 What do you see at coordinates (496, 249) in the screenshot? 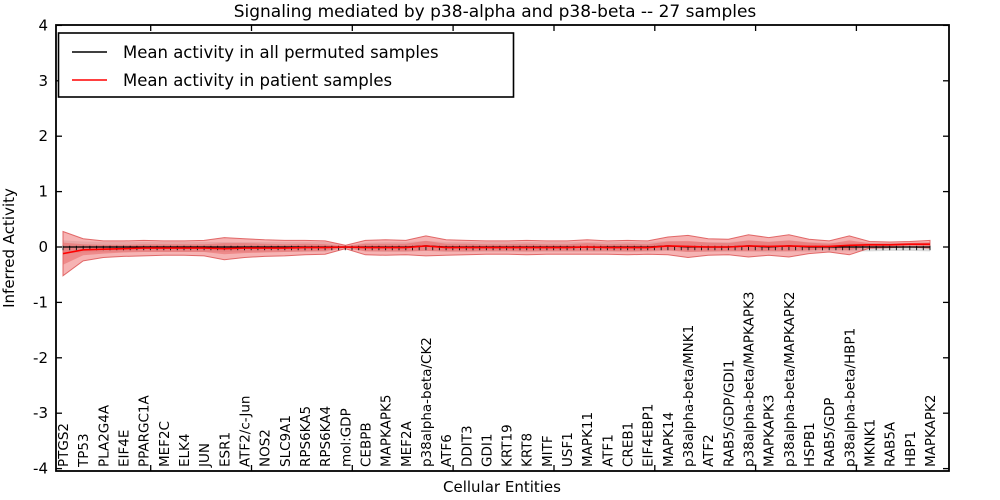
I see `patient-mean-line` at bounding box center [496, 249].